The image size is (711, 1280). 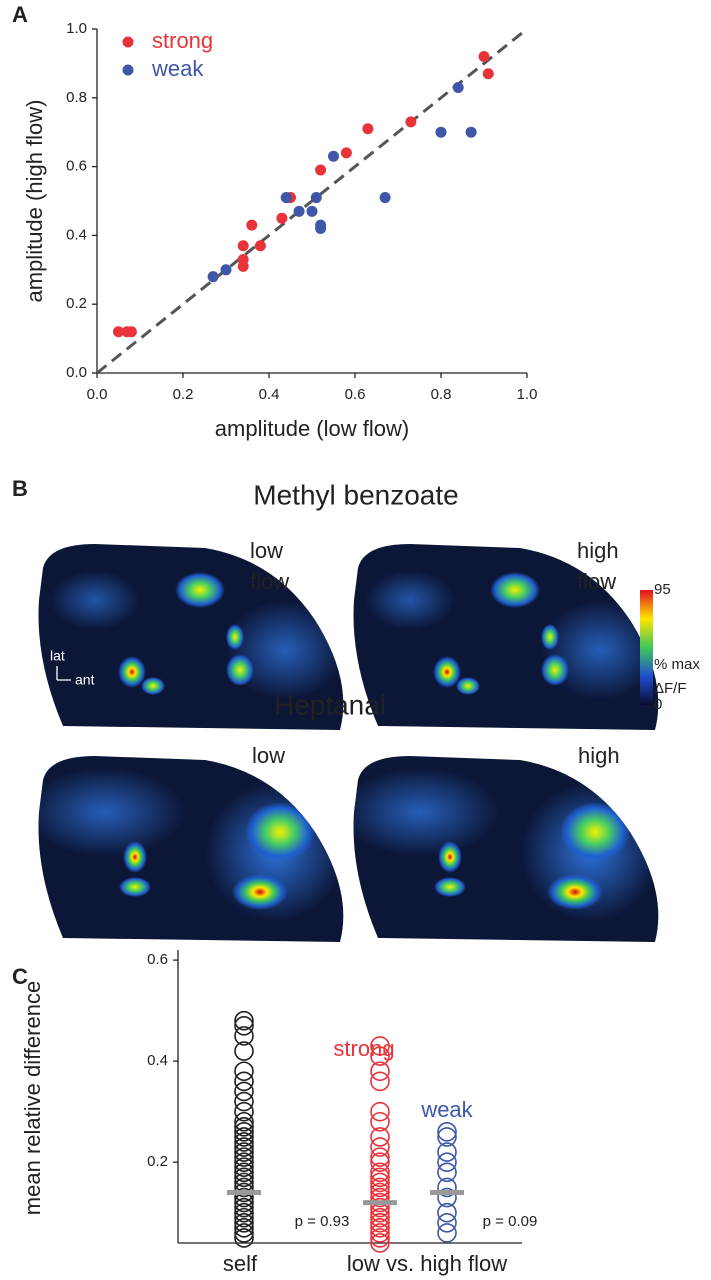 I want to click on panel-label: C, so click(x=20, y=976).